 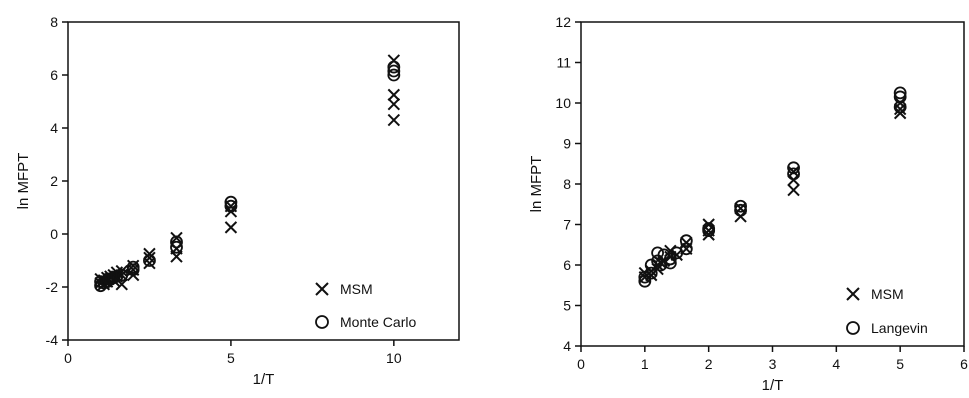 I want to click on x-tick-label: 2, so click(x=709, y=364).